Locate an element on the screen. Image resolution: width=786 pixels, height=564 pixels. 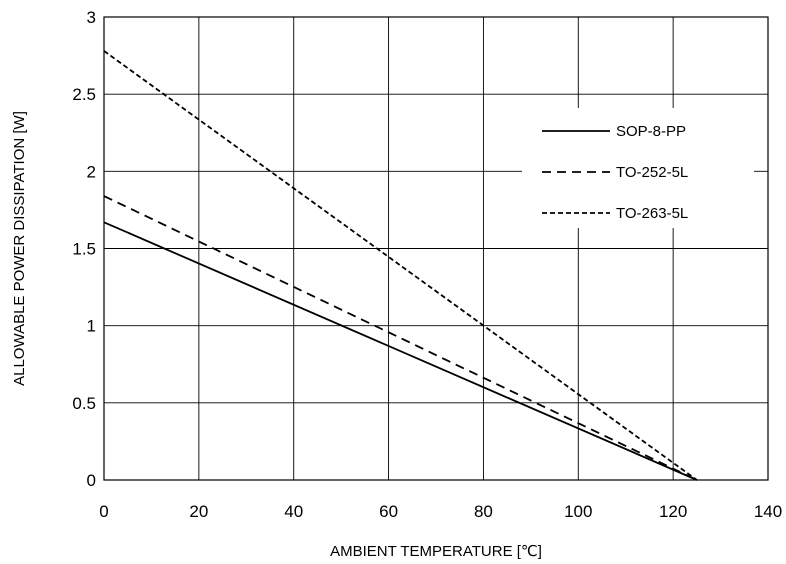
x-tick-label: 100 is located at coordinates (578, 511).